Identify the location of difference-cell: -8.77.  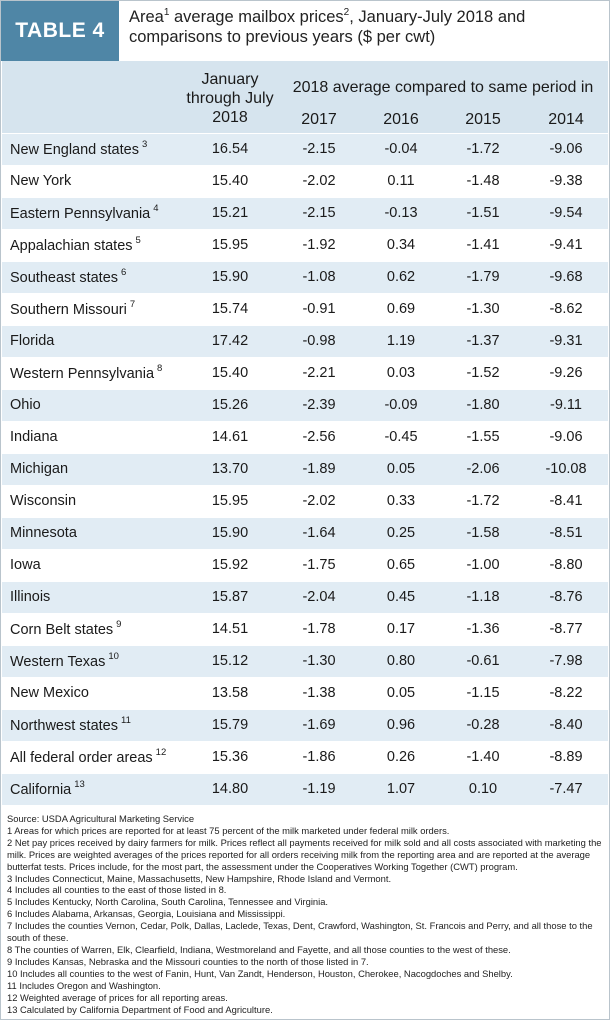
(566, 628).